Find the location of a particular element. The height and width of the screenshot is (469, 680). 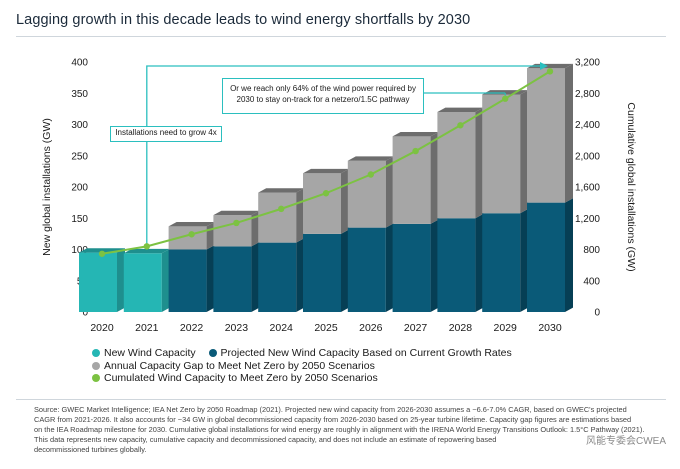

bar-new-2021-side is located at coordinates (165, 280).